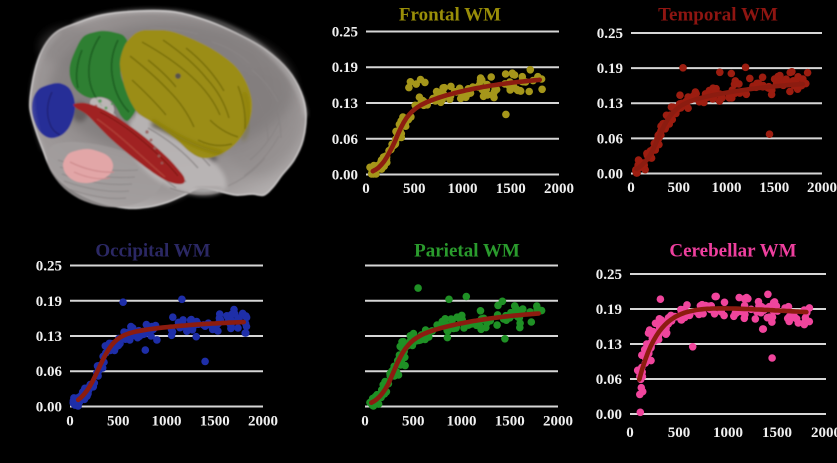 The width and height of the screenshot is (837, 463). What do you see at coordinates (450, 15) in the screenshot?
I see `svg-text: Frontal WM` at bounding box center [450, 15].